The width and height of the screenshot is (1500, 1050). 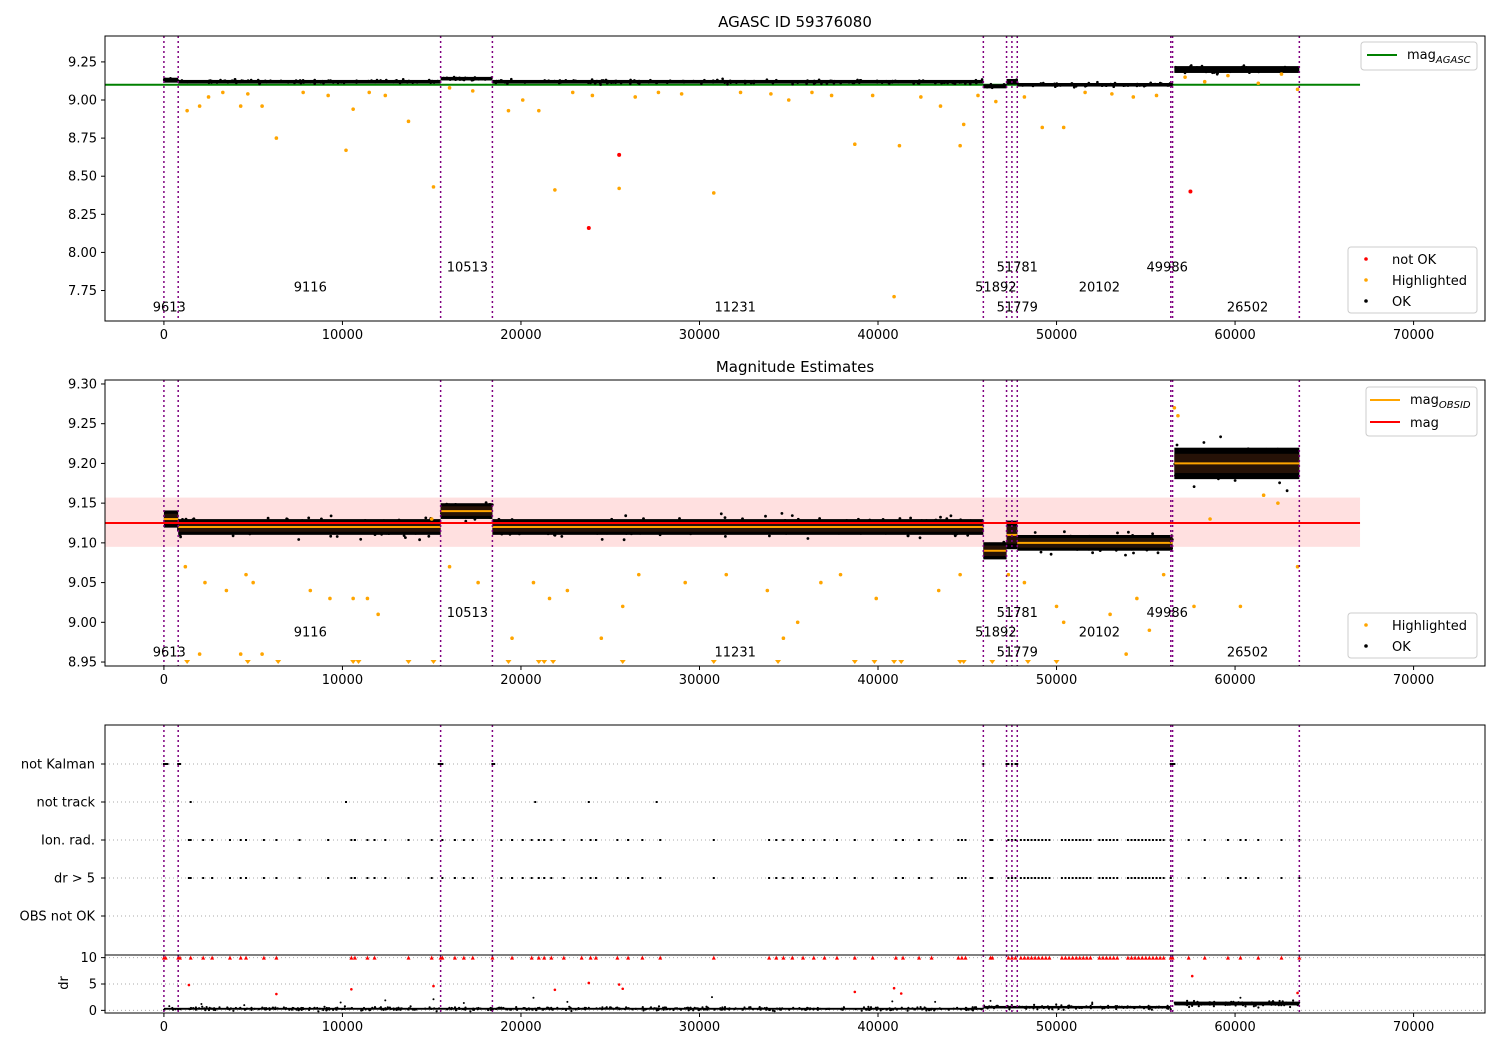 What do you see at coordinates (892, 1001) in the screenshot?
I see `dr-outlier-point` at bounding box center [892, 1001].